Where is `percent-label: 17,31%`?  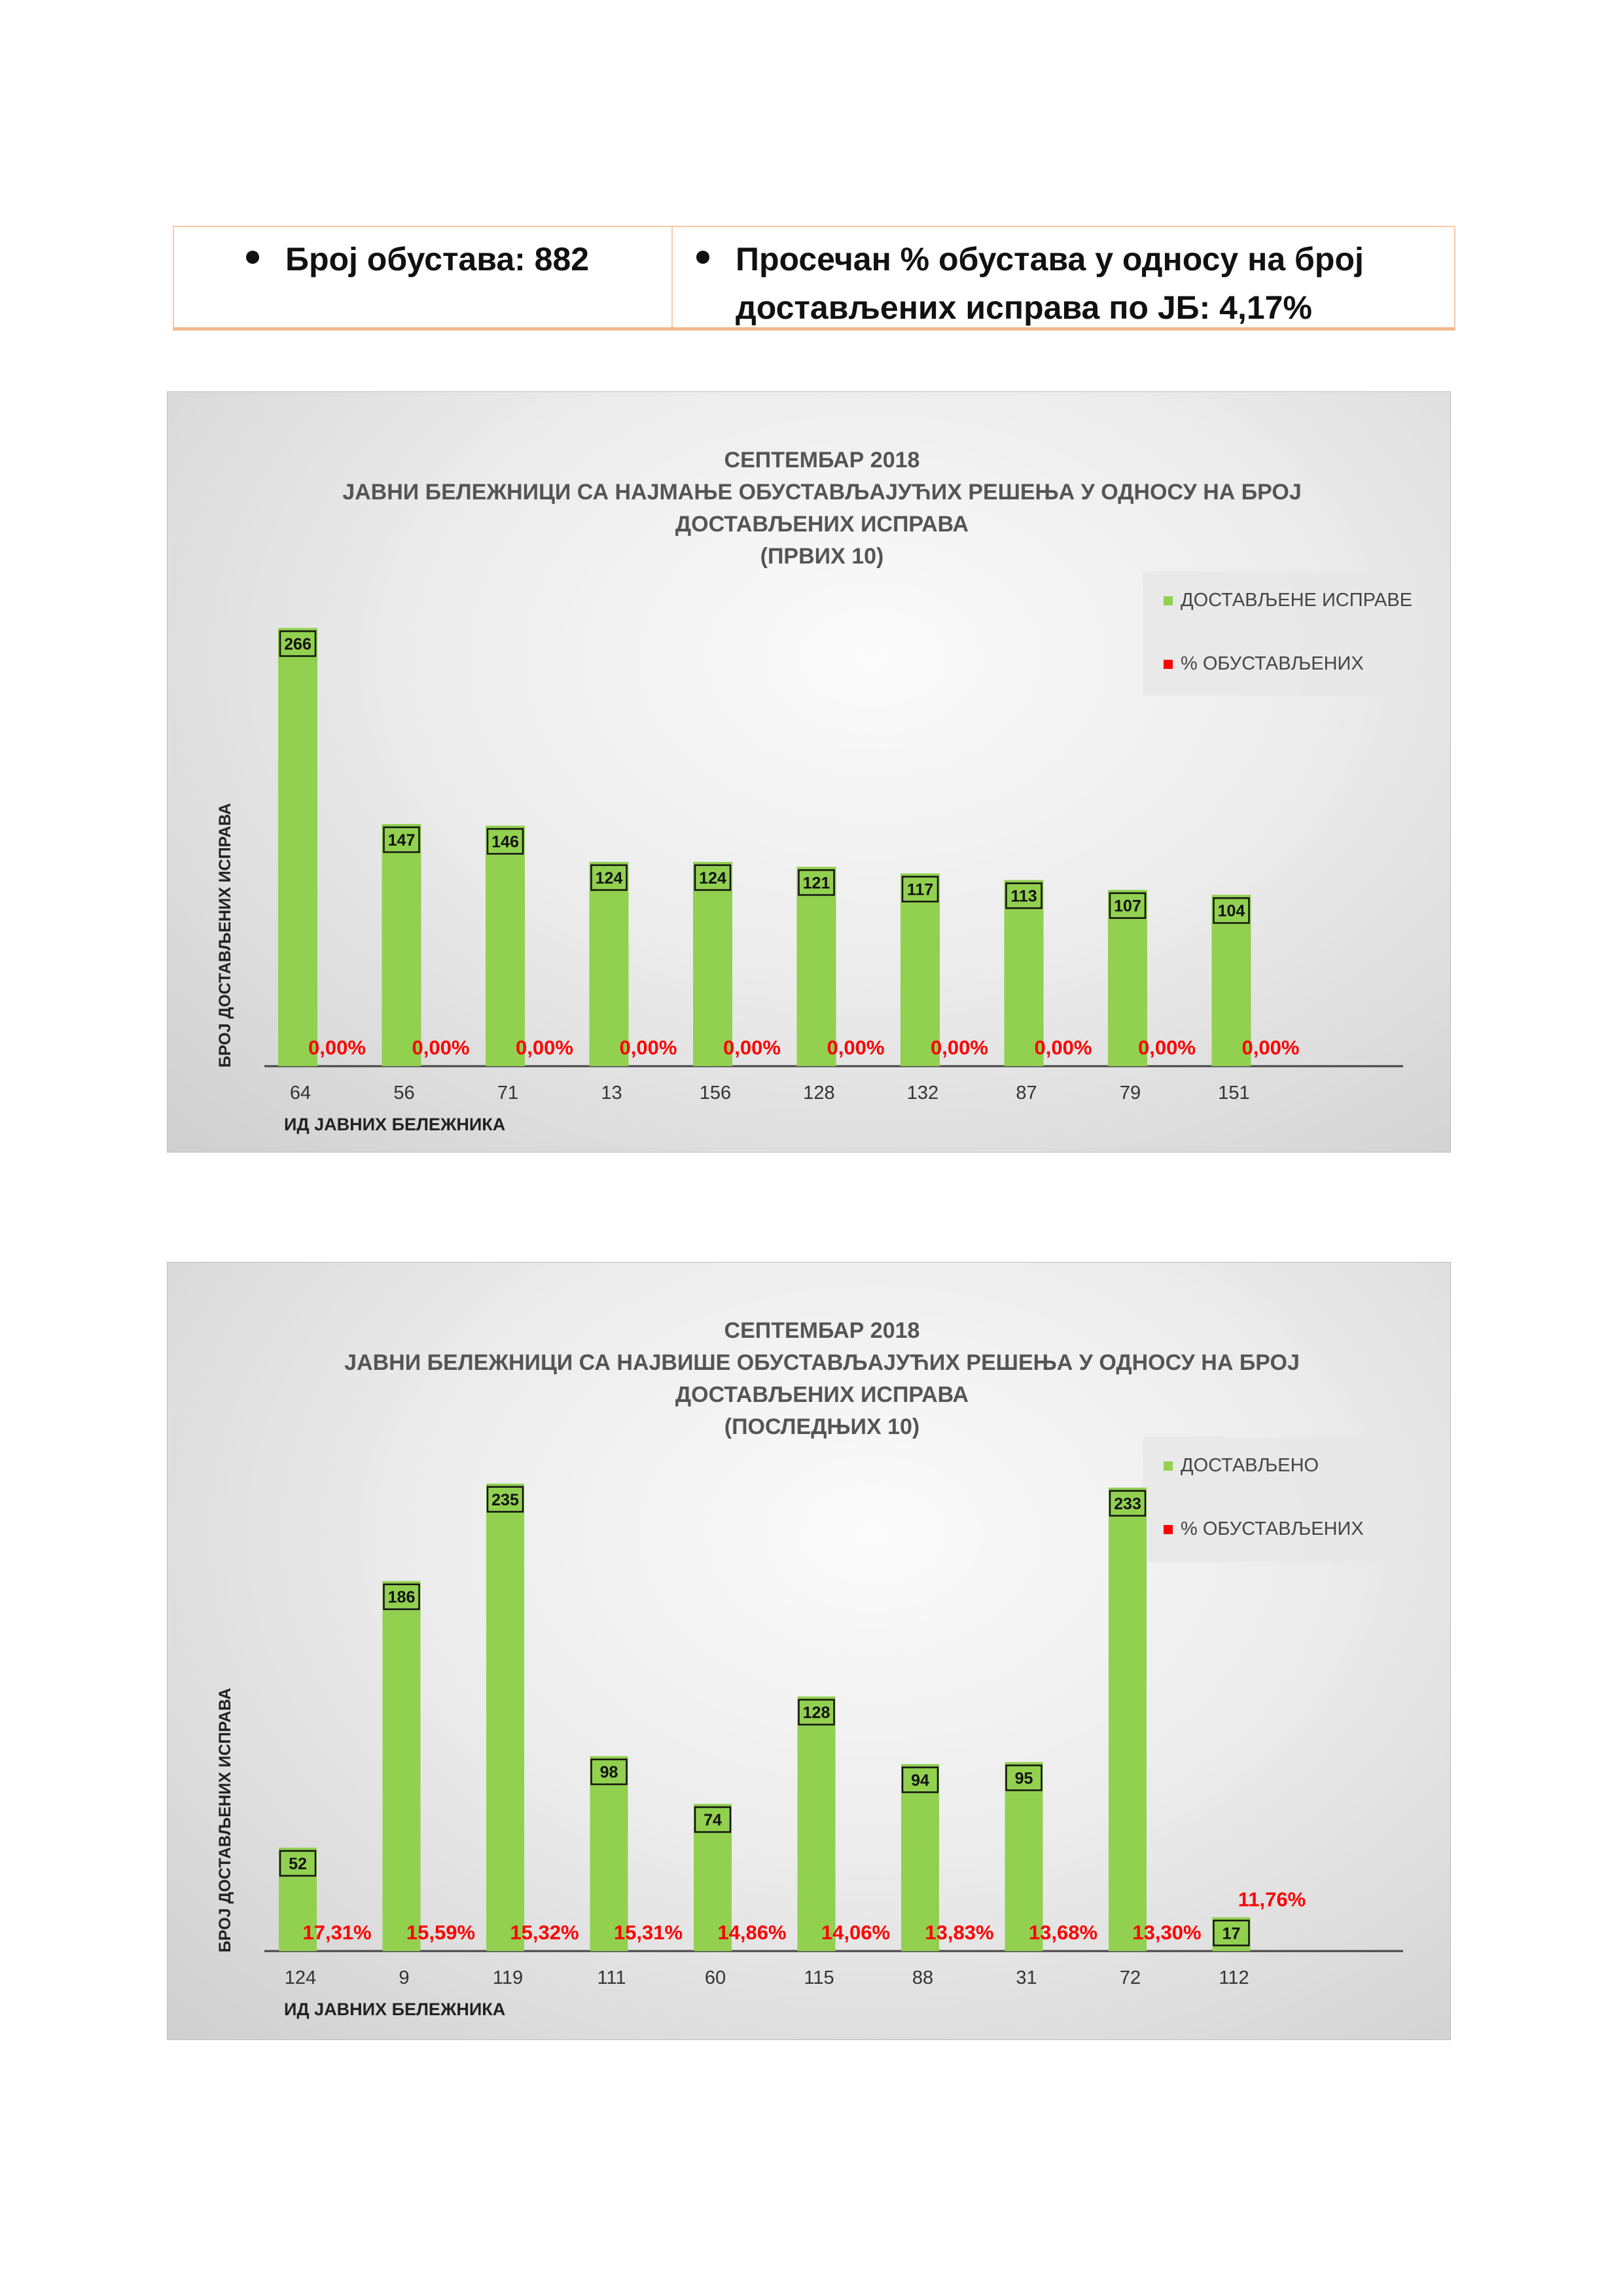
percent-label: 17,31% is located at coordinates (336, 1933).